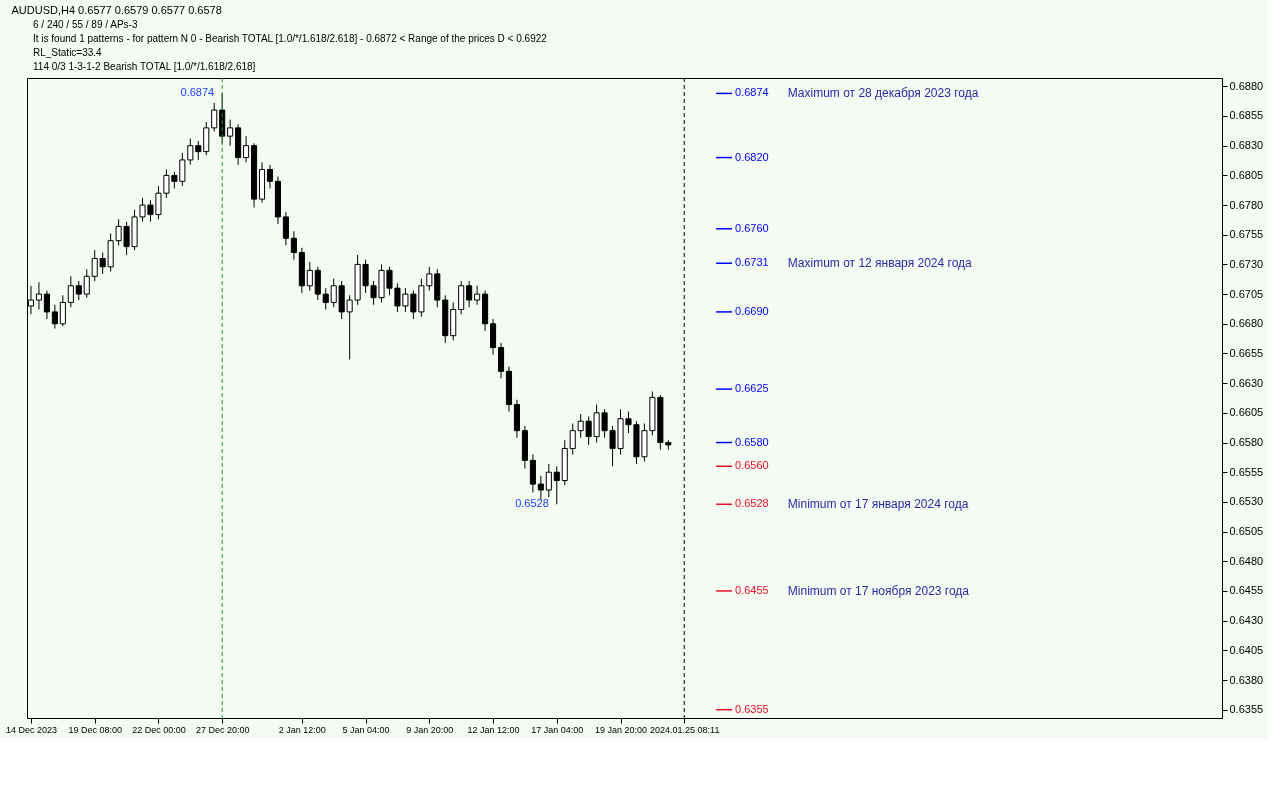  What do you see at coordinates (1246, 412) in the screenshot?
I see `y-tick-label: 0.6605` at bounding box center [1246, 412].